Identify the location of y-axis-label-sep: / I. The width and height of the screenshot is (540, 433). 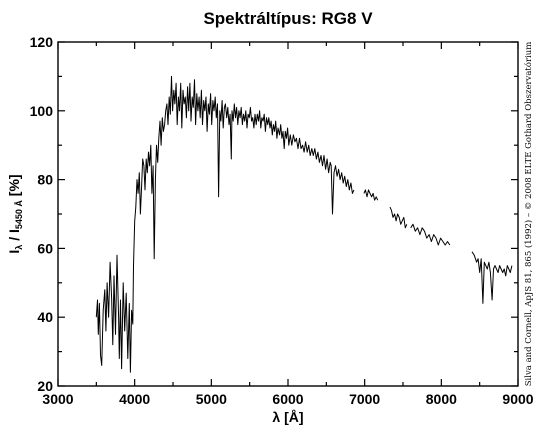
(14, 237).